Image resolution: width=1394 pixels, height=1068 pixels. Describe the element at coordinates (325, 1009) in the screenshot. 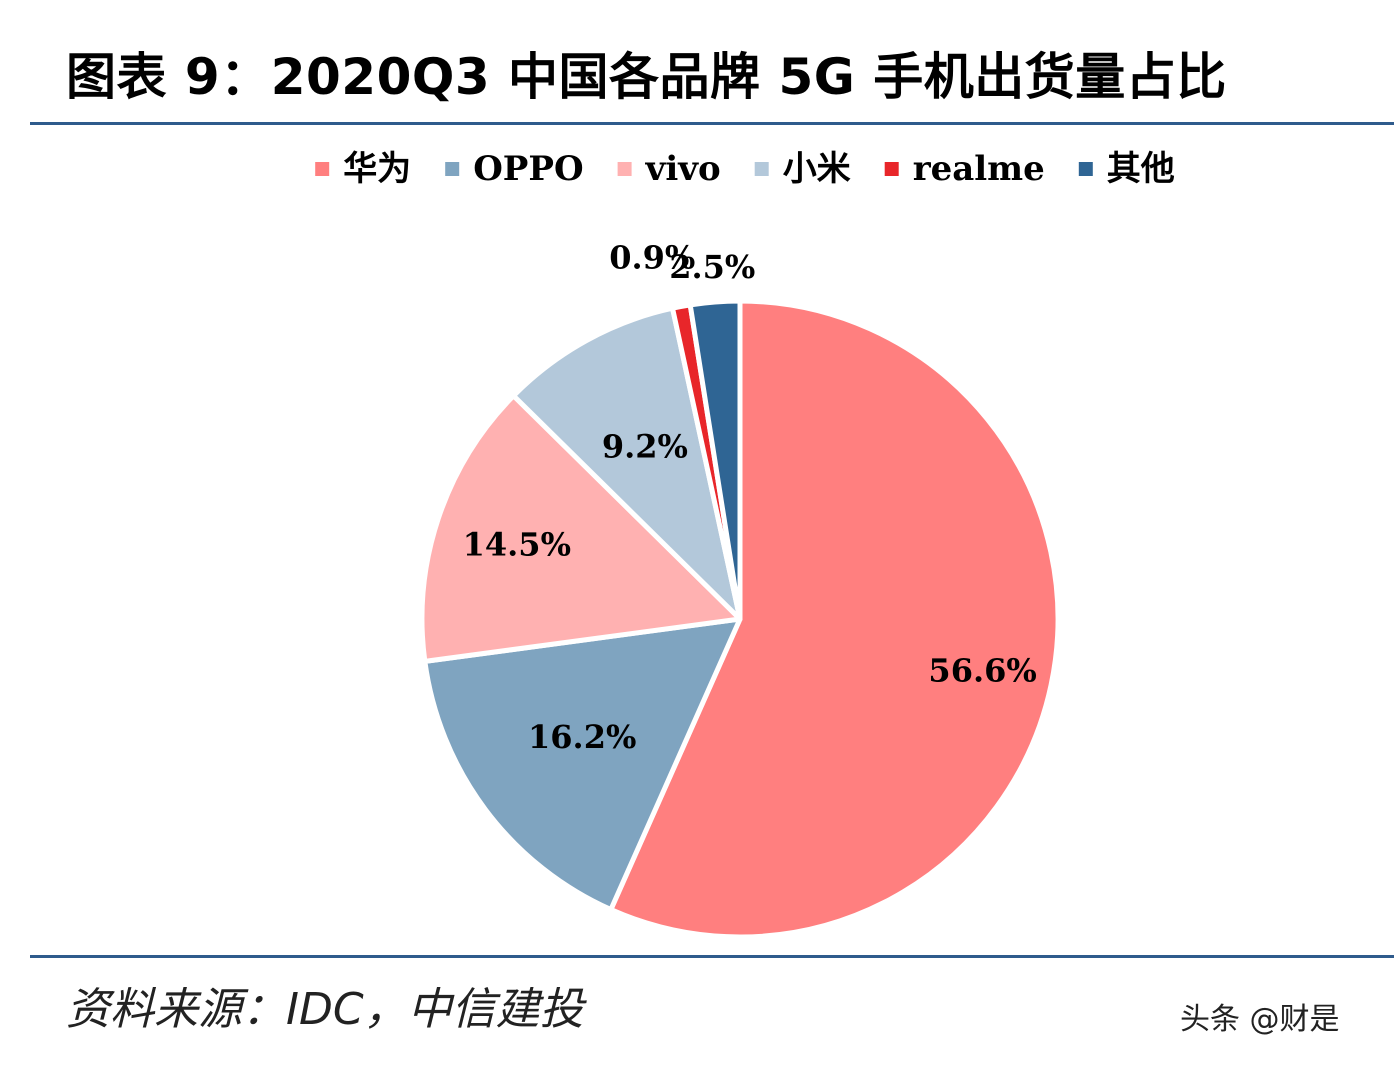

I see `source-note: 资料来源：IDC，中信建投` at that location.